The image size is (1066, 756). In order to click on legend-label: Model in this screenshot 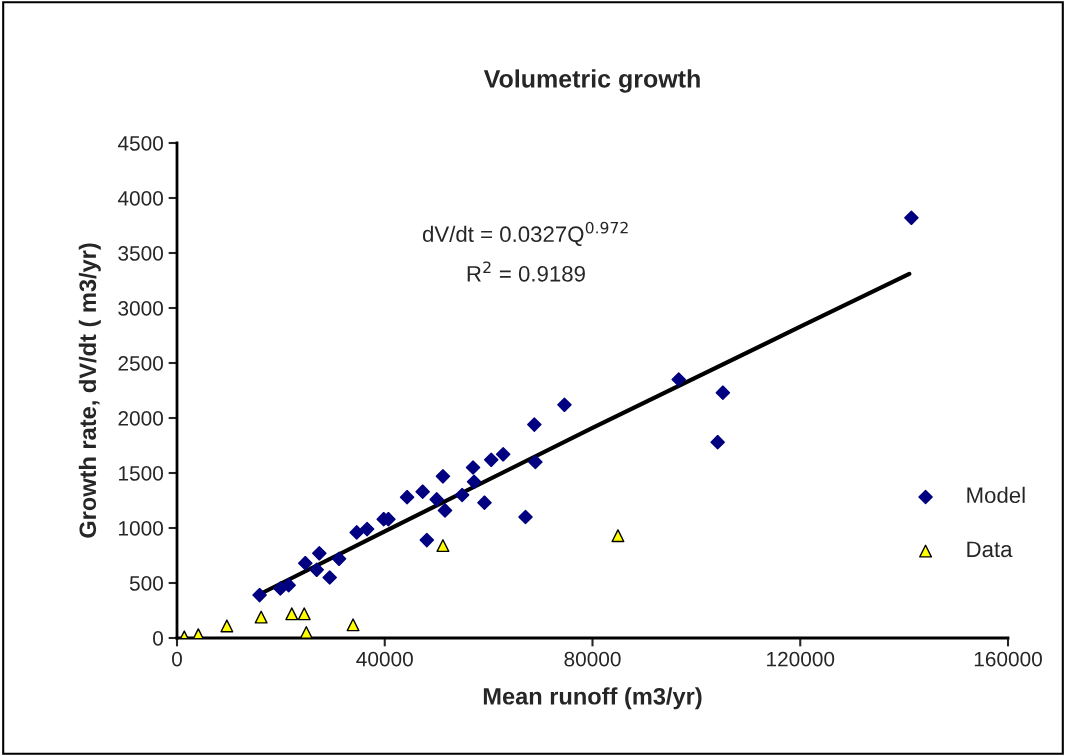, I will do `click(996, 495)`.